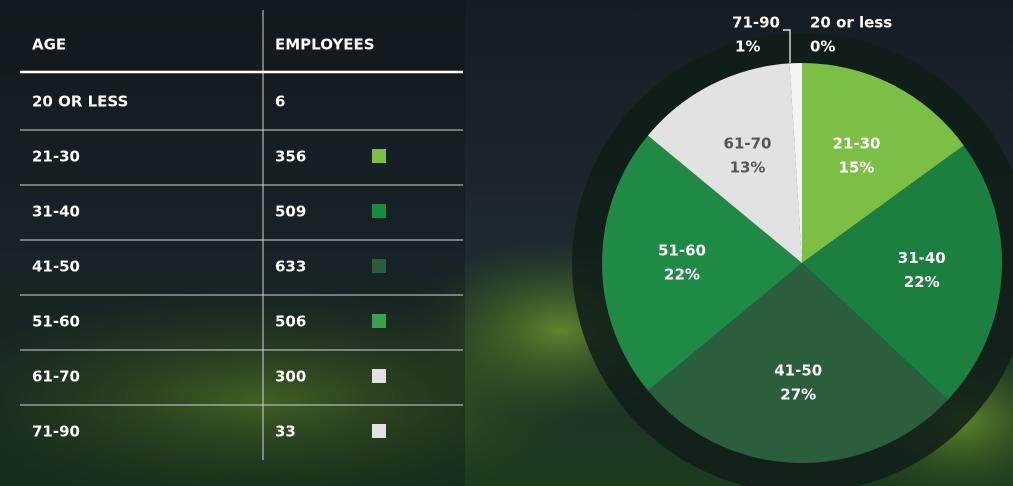  I want to click on age-cell: 51-60, so click(56, 322).